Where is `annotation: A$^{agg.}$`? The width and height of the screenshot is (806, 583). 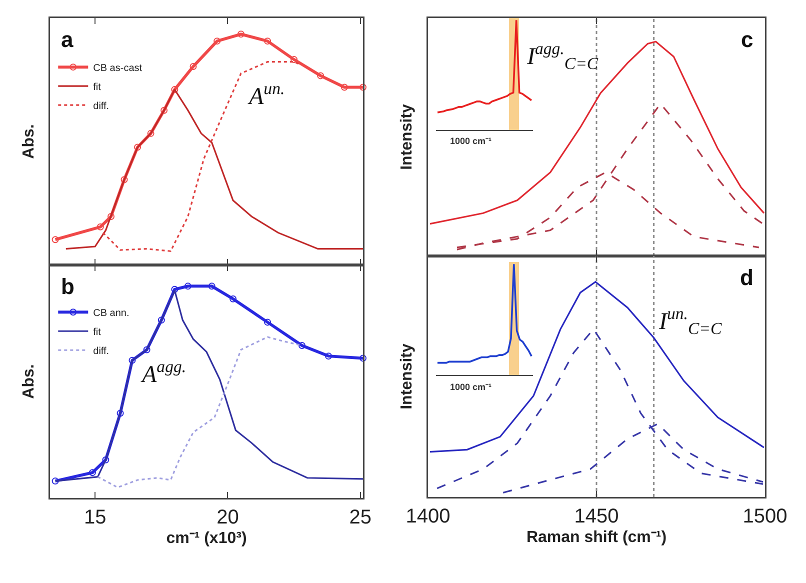
annotation: A$^{agg.}$ is located at coordinates (163, 372).